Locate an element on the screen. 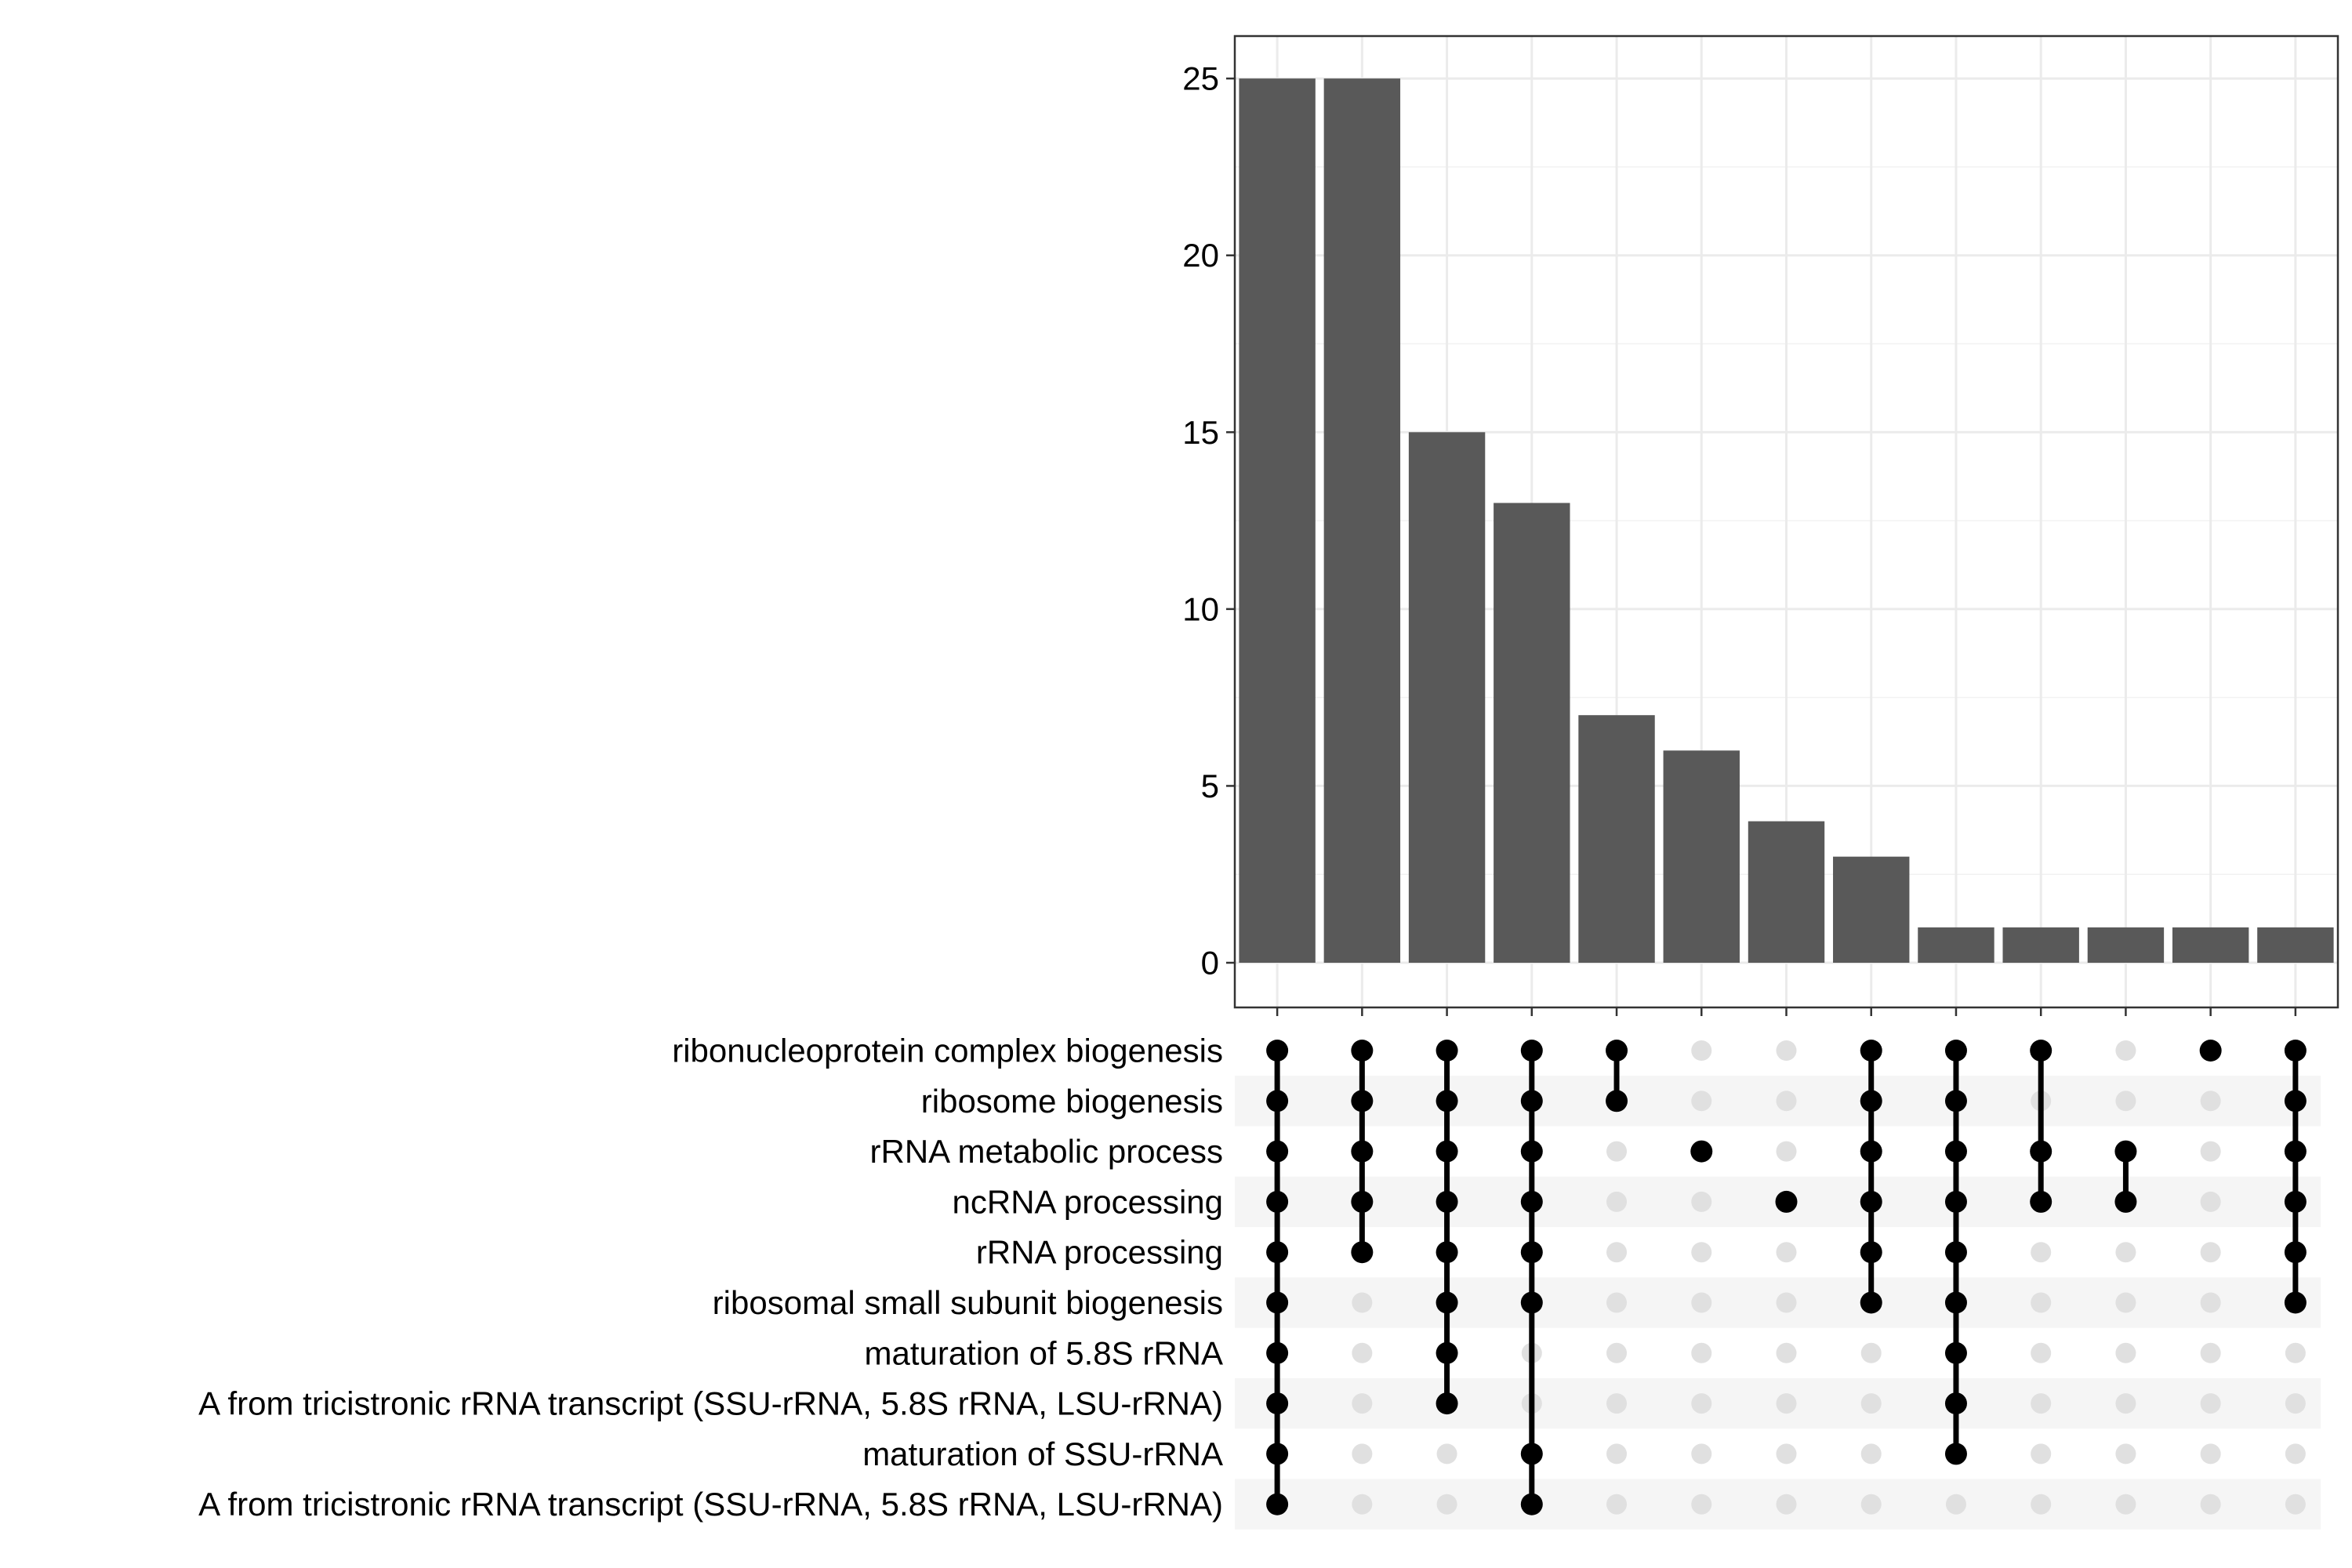 Image resolution: width=2352 pixels, height=1568 pixels. set-label: ribosome biogenesis is located at coordinates (1072, 1101).